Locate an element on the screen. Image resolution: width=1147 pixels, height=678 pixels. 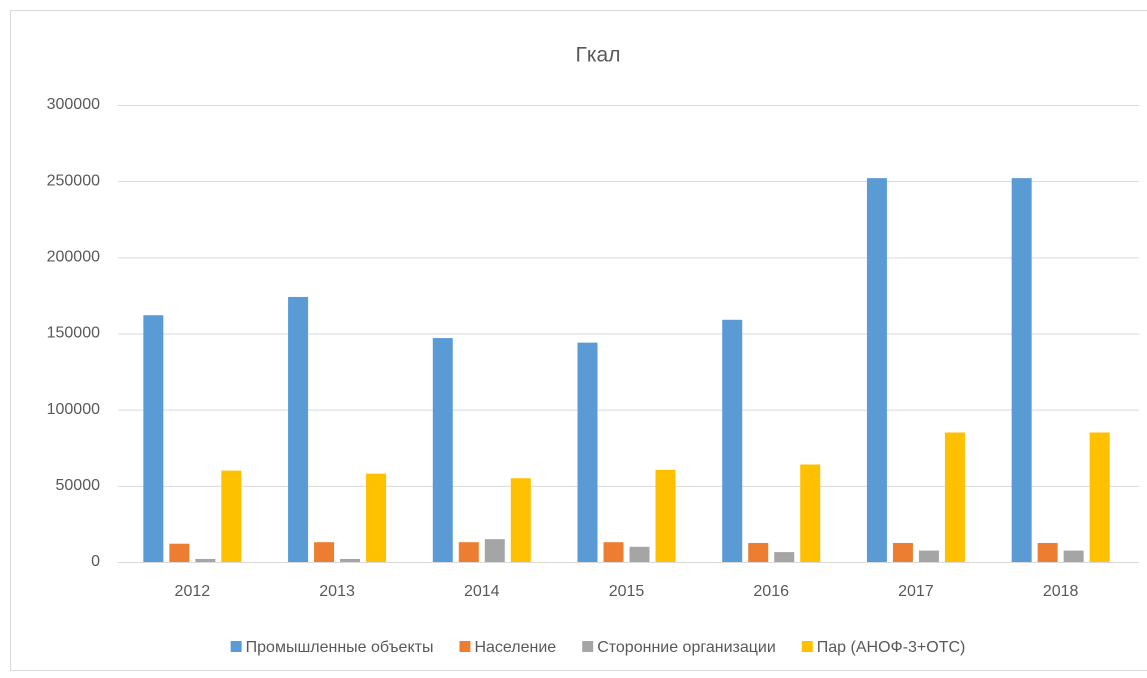
x-tick-label: 2013 is located at coordinates (337, 591).